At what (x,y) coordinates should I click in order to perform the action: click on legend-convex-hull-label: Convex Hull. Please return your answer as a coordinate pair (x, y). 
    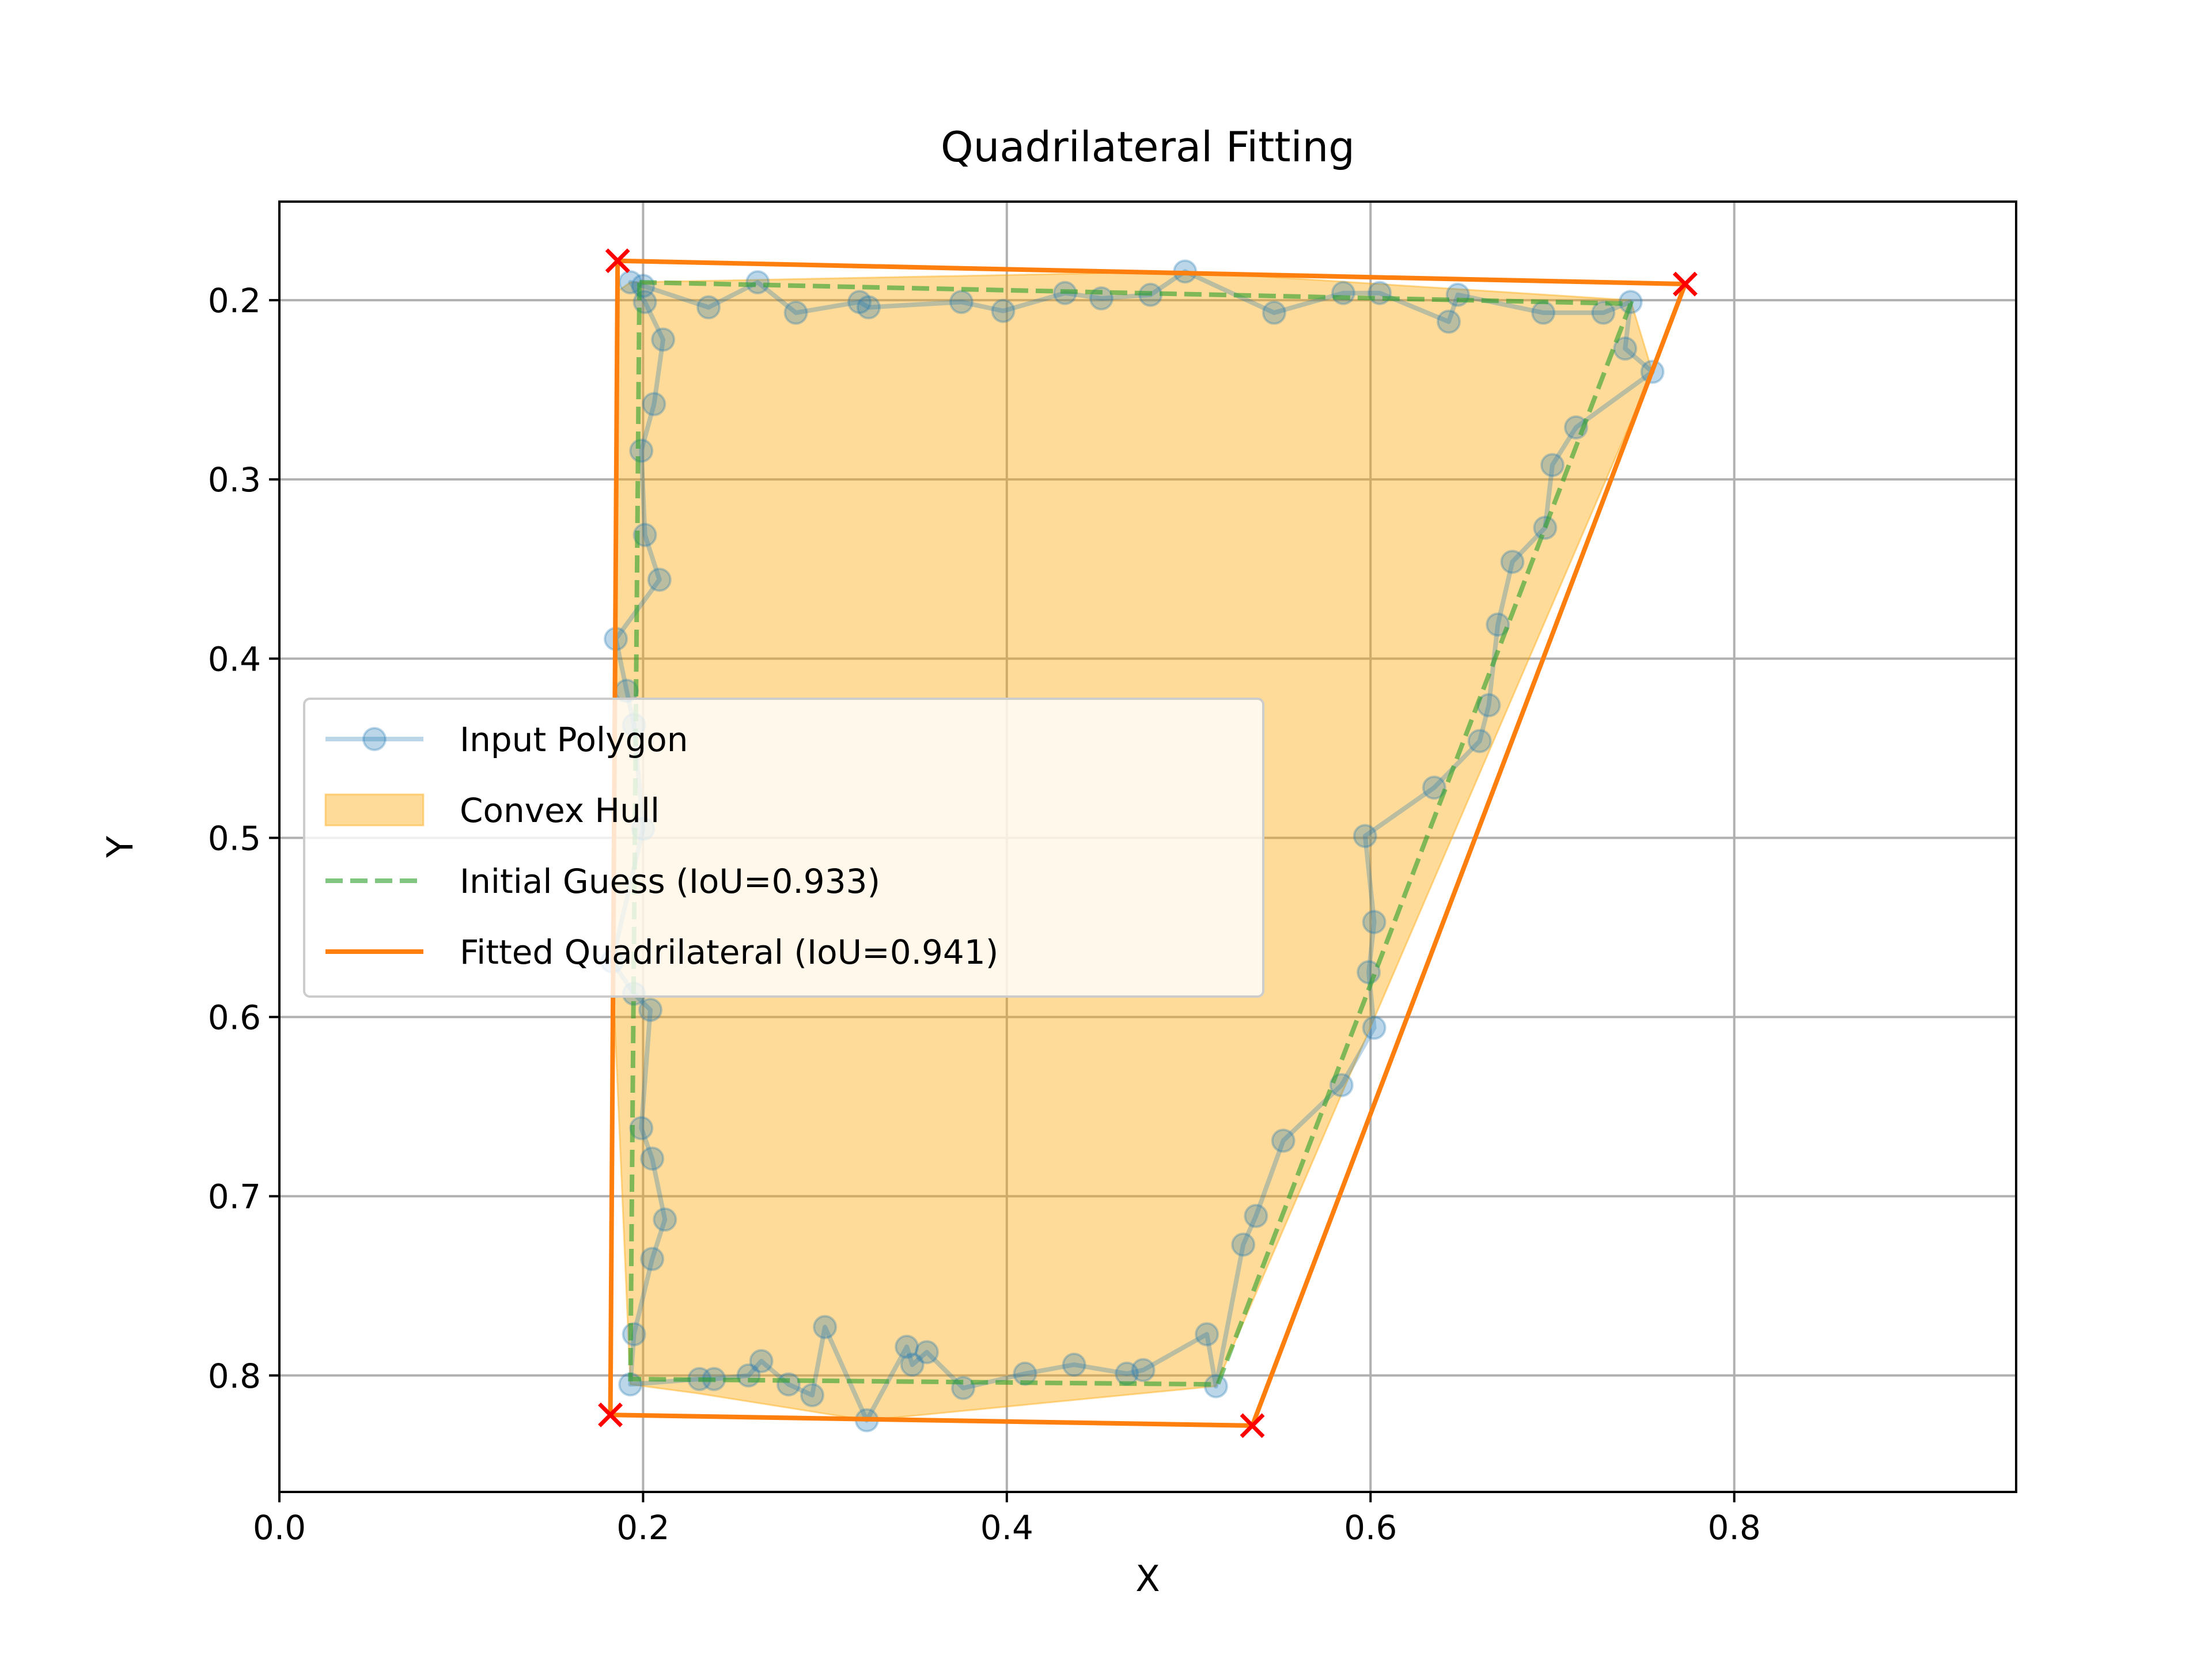
    Looking at the image, I should click on (560, 810).